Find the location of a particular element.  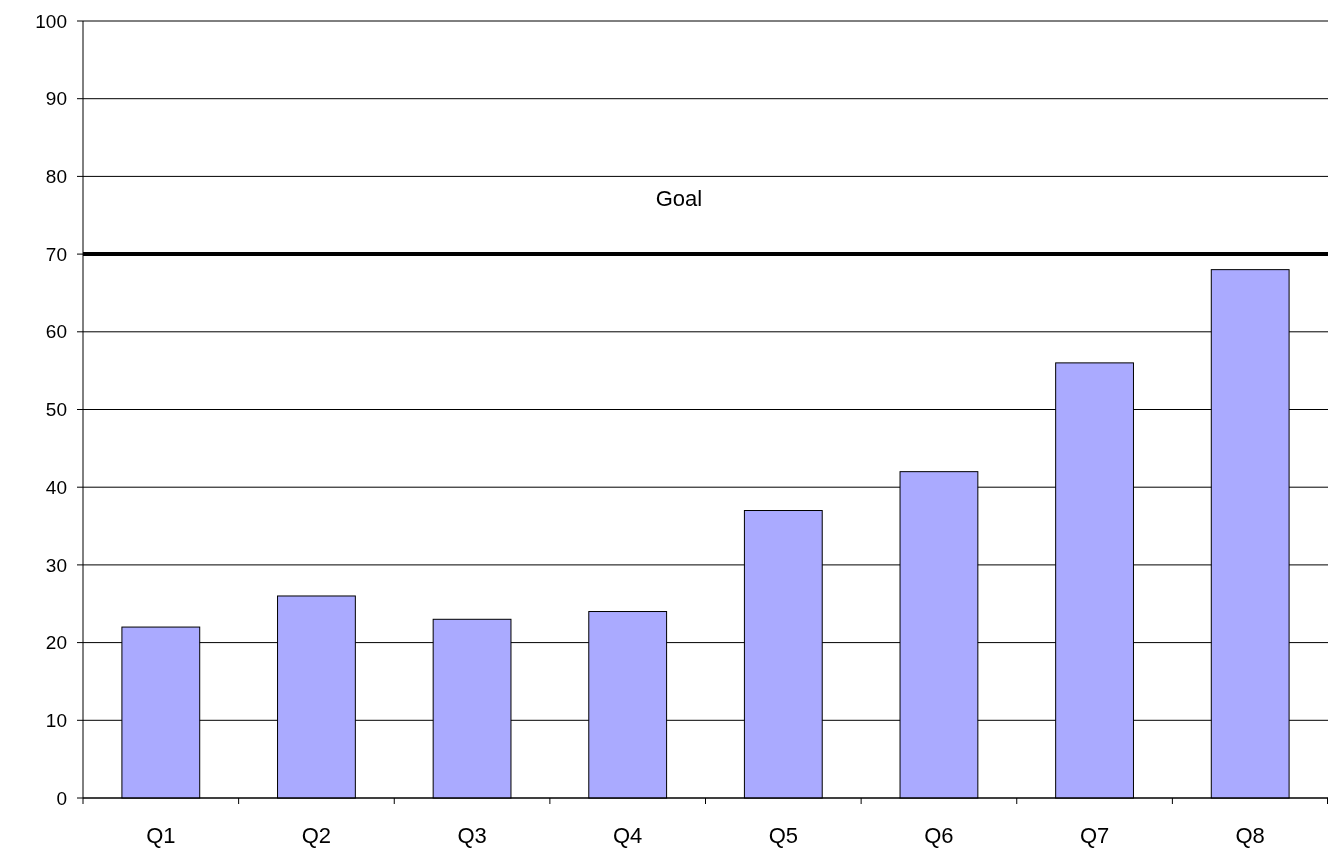

x-tick-label: Q1 is located at coordinates (161, 835).